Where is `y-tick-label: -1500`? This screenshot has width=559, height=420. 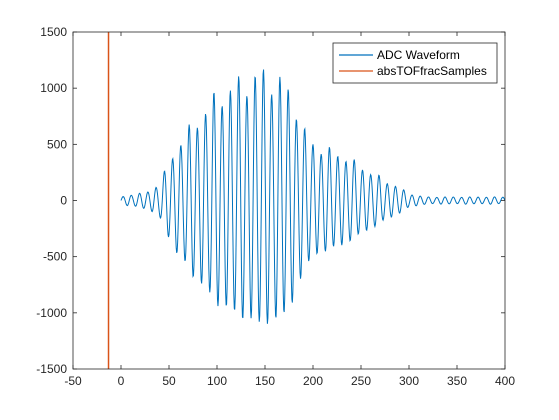
y-tick-label: -1500 is located at coordinates (51, 369).